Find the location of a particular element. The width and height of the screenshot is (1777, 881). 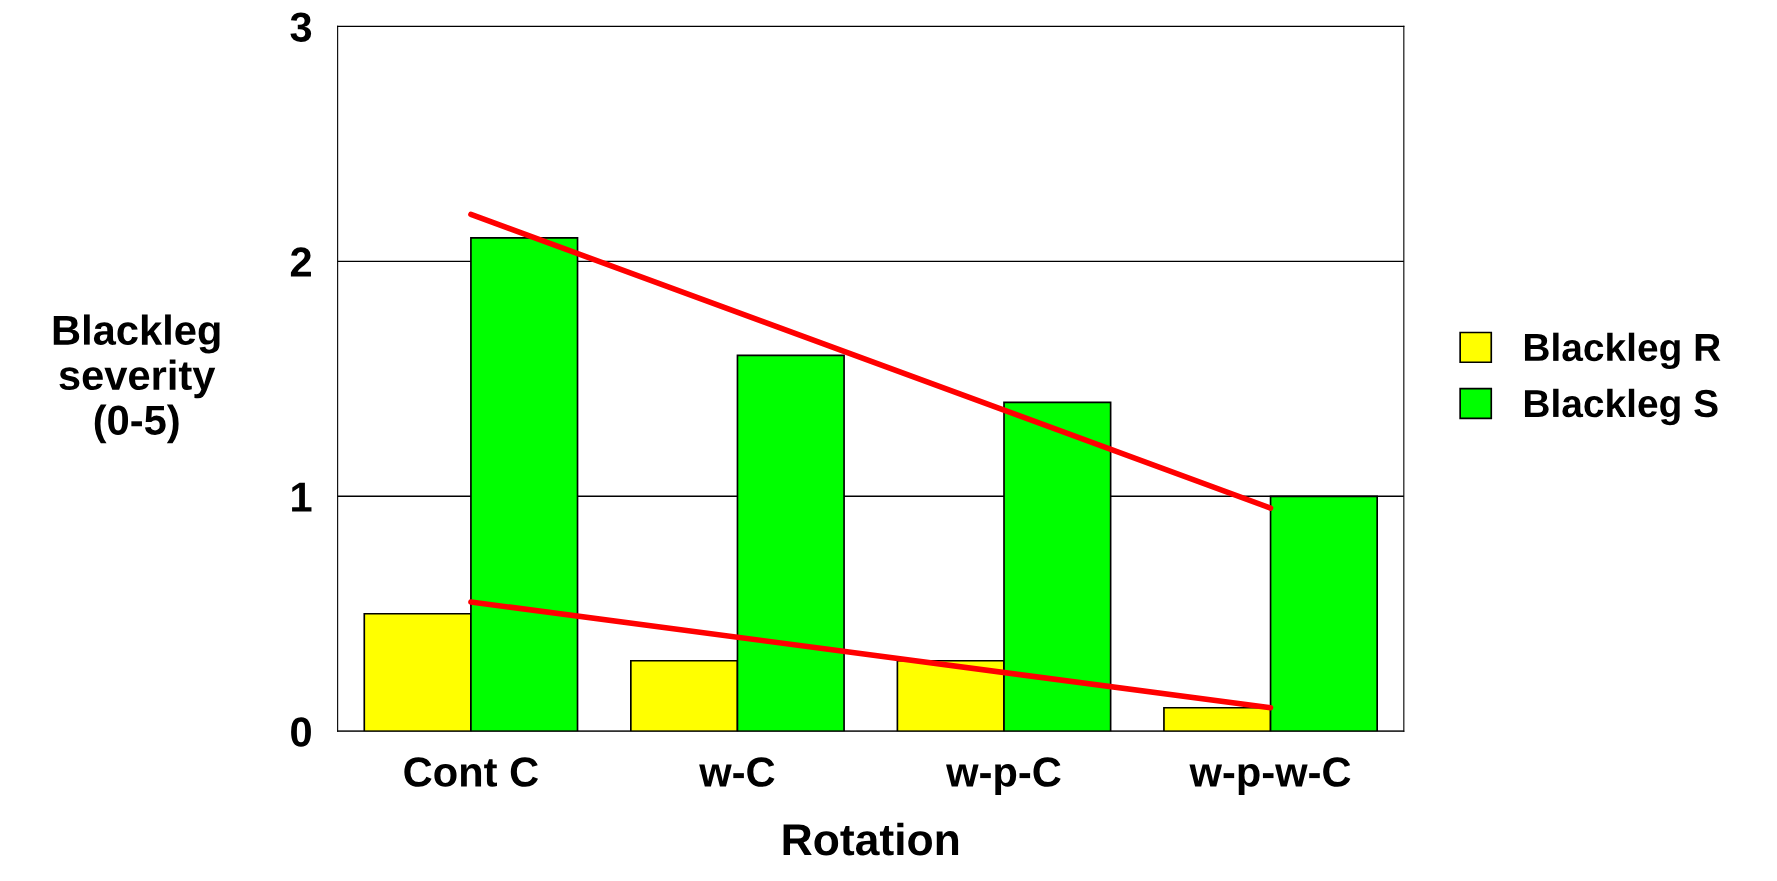

x-tick-label: w-C is located at coordinates (737, 772).